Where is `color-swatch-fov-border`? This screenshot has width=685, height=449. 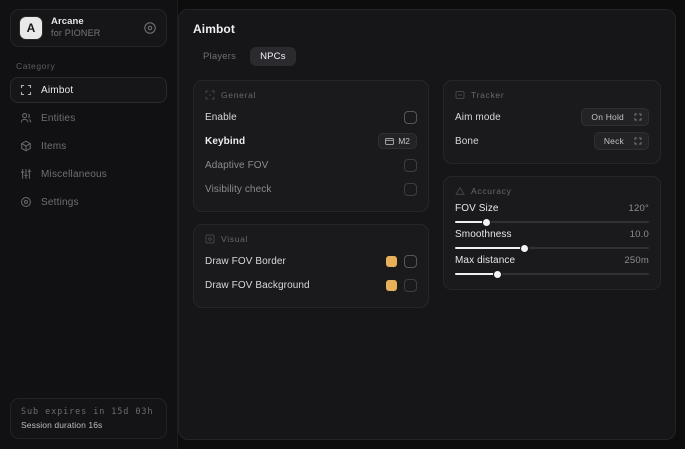
color-swatch-fov-border is located at coordinates (391, 261).